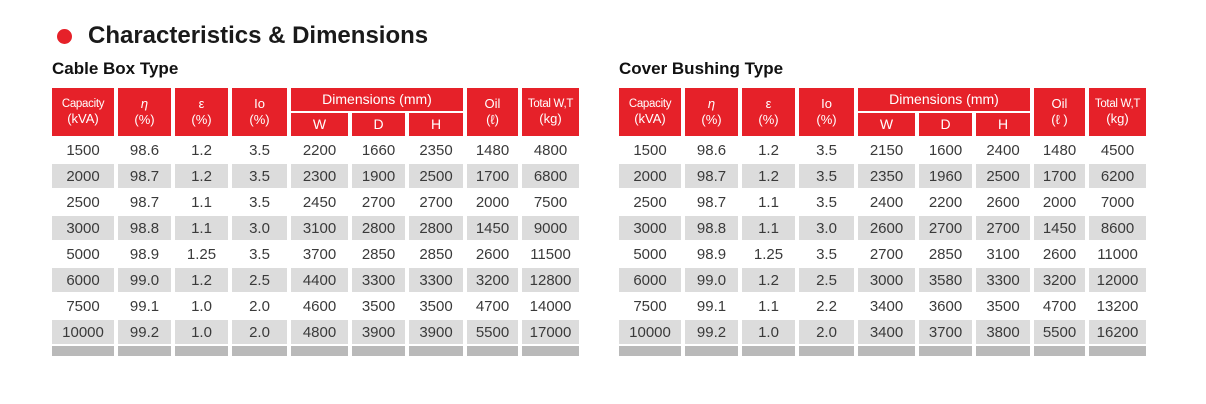 This screenshot has height=404, width=1206. Describe the element at coordinates (1117, 150) in the screenshot. I see `cell: 4500` at that location.